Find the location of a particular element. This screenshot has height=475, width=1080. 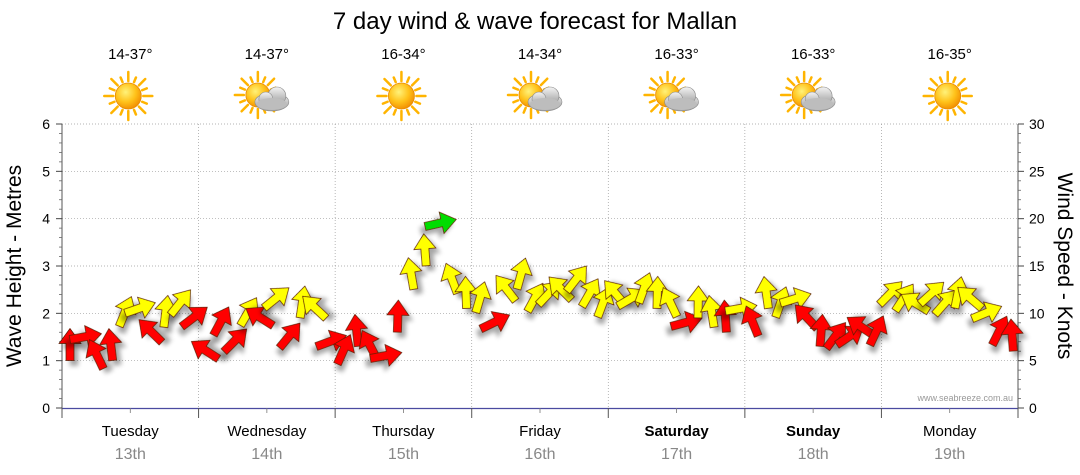

day-name-label: Thursday is located at coordinates (403, 431).